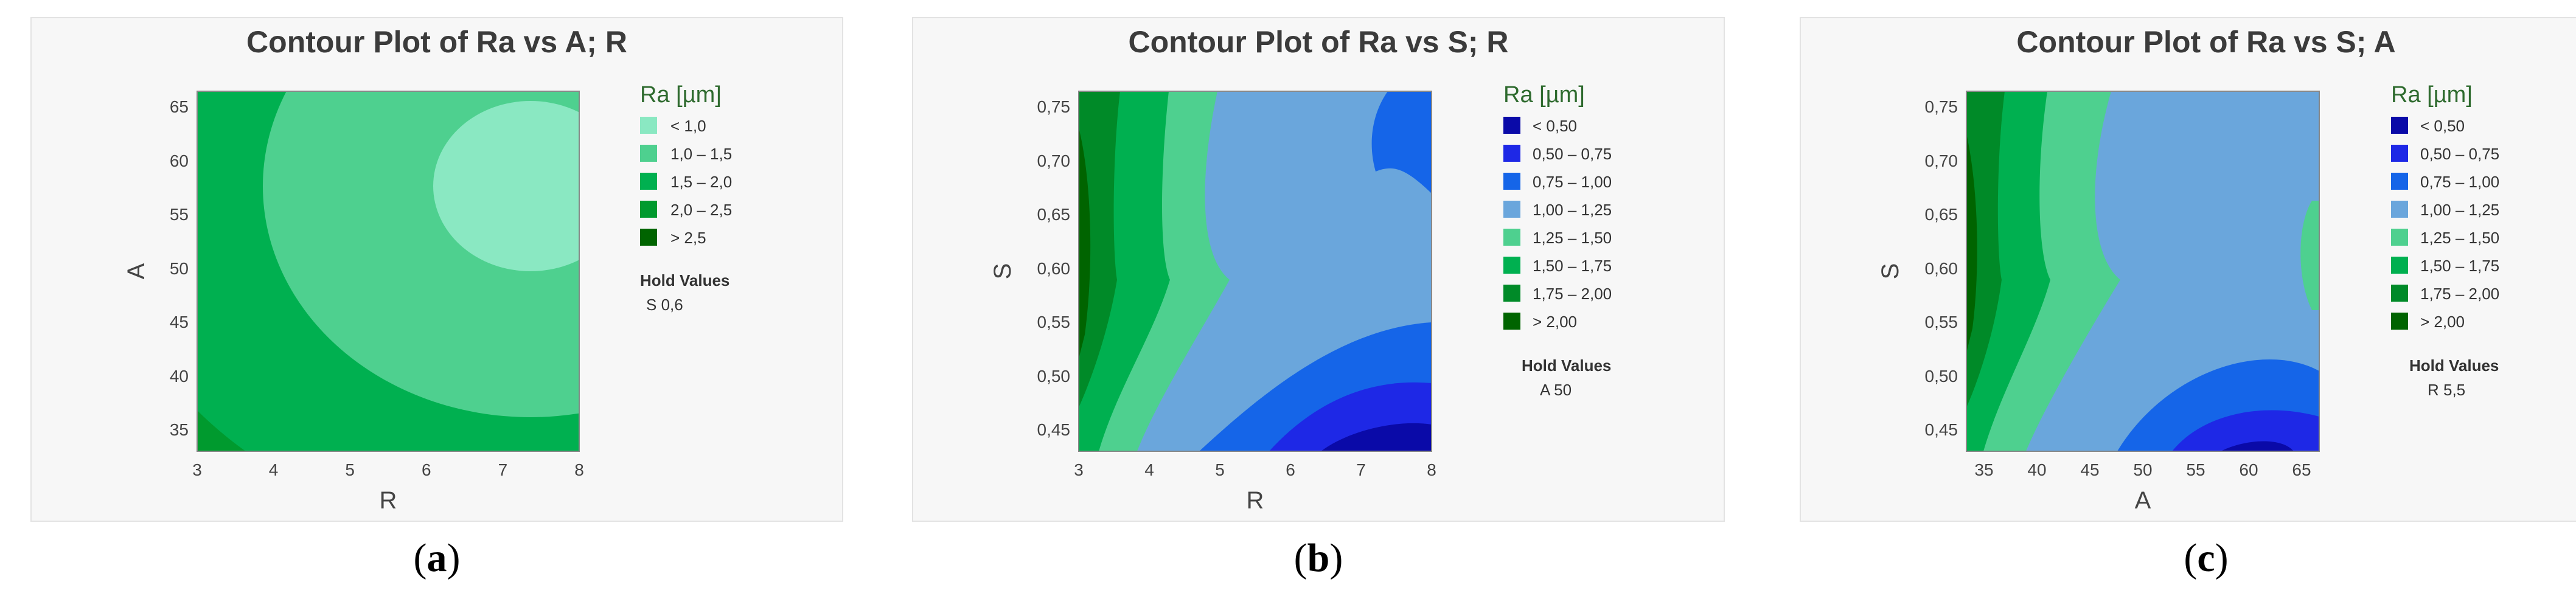  Describe the element at coordinates (1290, 469) in the screenshot. I see `x-tick-label: 6` at that location.